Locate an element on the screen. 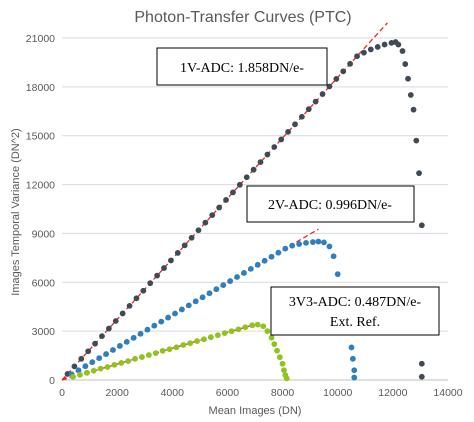 The width and height of the screenshot is (474, 422). y-tick-label: 9000 is located at coordinates (44, 234).